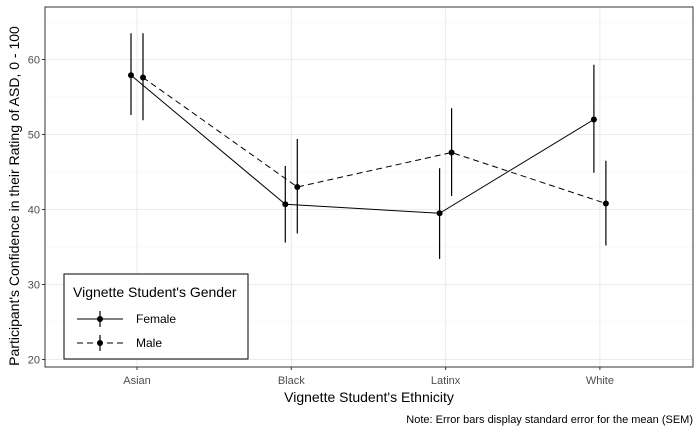  I want to click on y-axis: 20 30 40 50 60, so click(36, 211).